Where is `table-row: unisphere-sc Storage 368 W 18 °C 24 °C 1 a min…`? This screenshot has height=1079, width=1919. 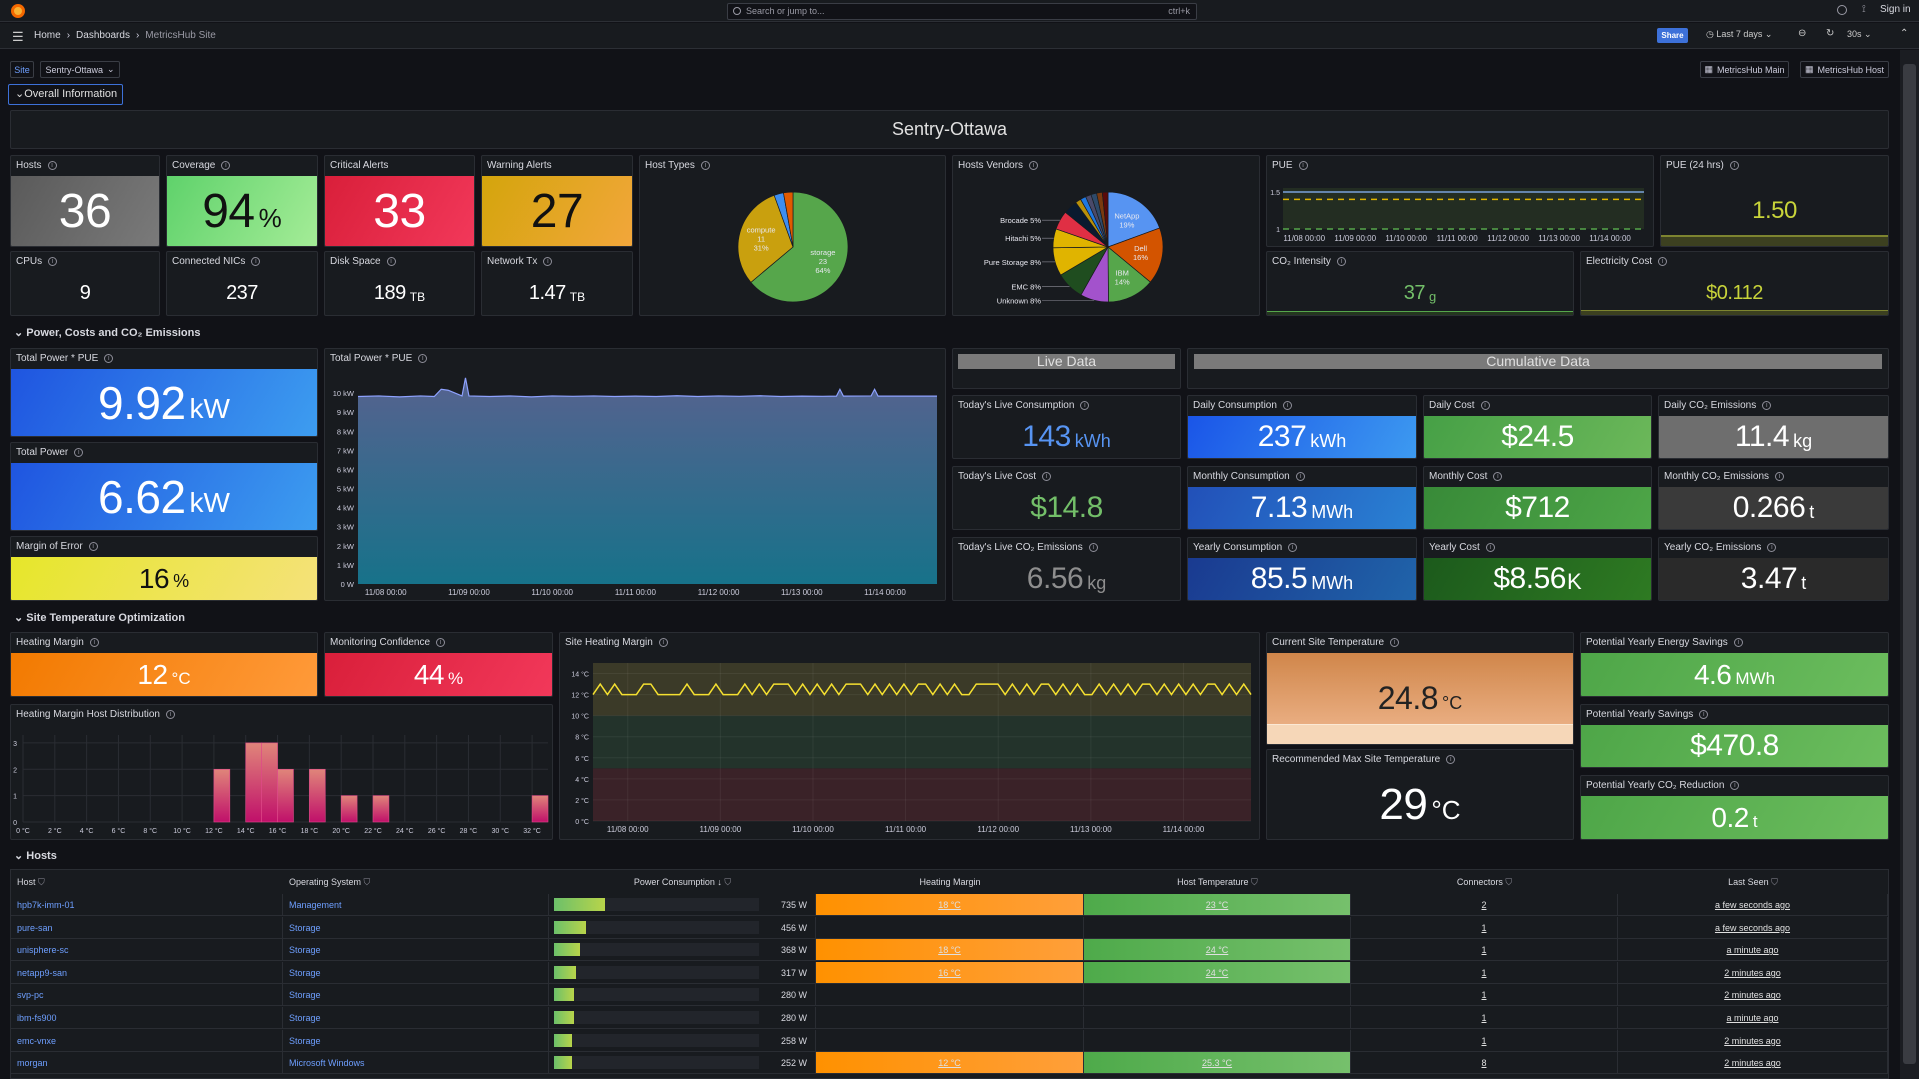 table-row: unisphere-sc Storage 368 W 18 °C 24 °C 1 a min… is located at coordinates (949, 950).